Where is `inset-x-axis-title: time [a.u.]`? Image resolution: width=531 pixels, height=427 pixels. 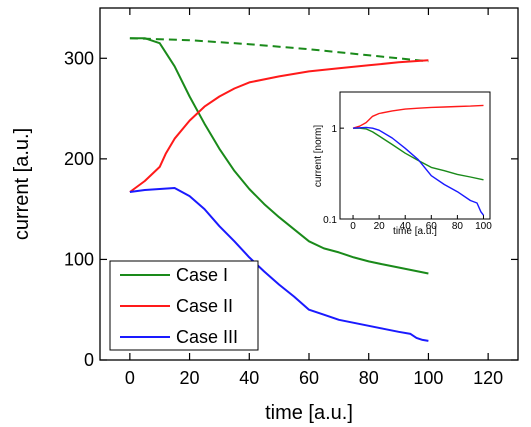 inset-x-axis-title: time [a.u.] is located at coordinates (415, 231).